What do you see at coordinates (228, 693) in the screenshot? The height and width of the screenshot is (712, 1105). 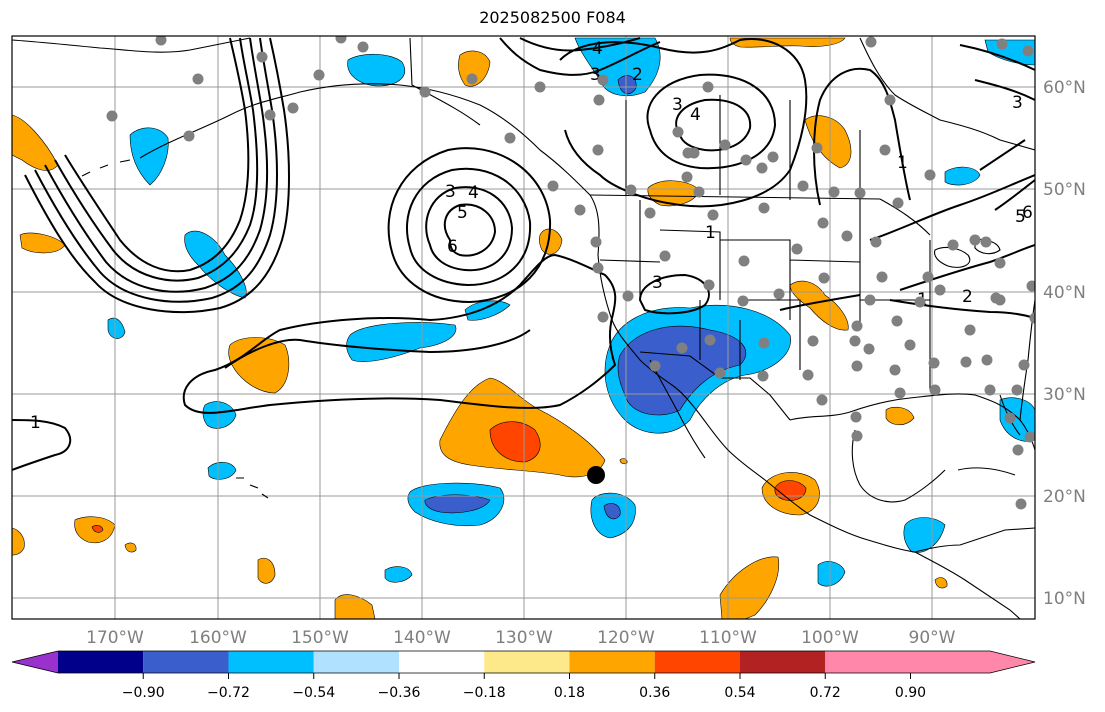 I see `colorbar-tick-label: −0.72` at bounding box center [228, 693].